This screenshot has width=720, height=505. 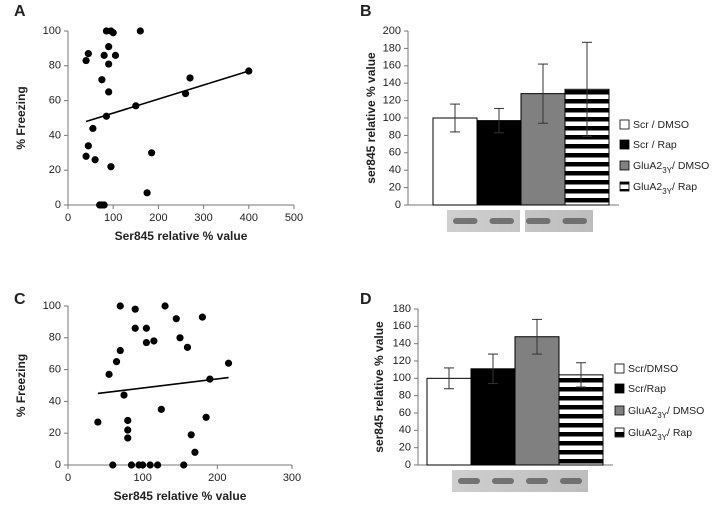 What do you see at coordinates (366, 11) in the screenshot?
I see `panel-label: B` at bounding box center [366, 11].